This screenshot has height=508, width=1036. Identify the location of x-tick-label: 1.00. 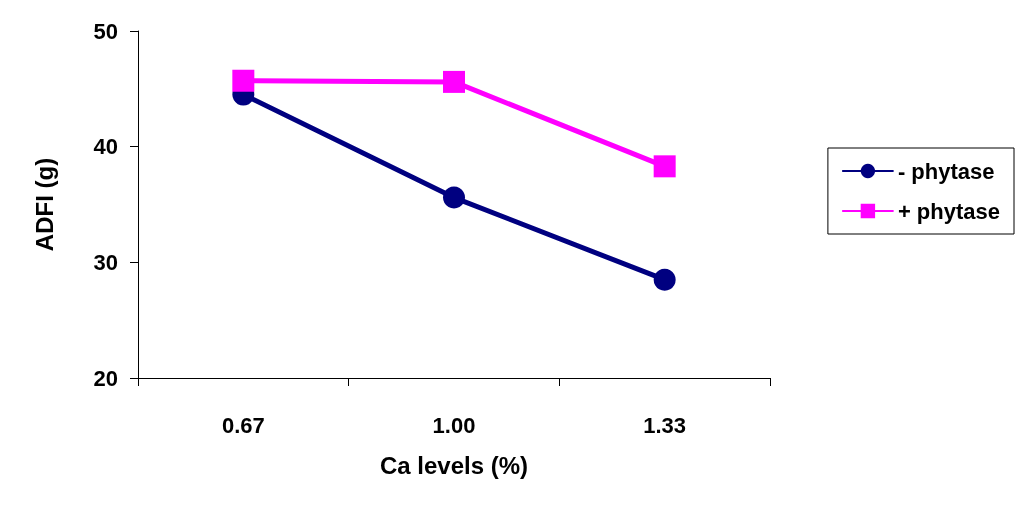
(454, 425).